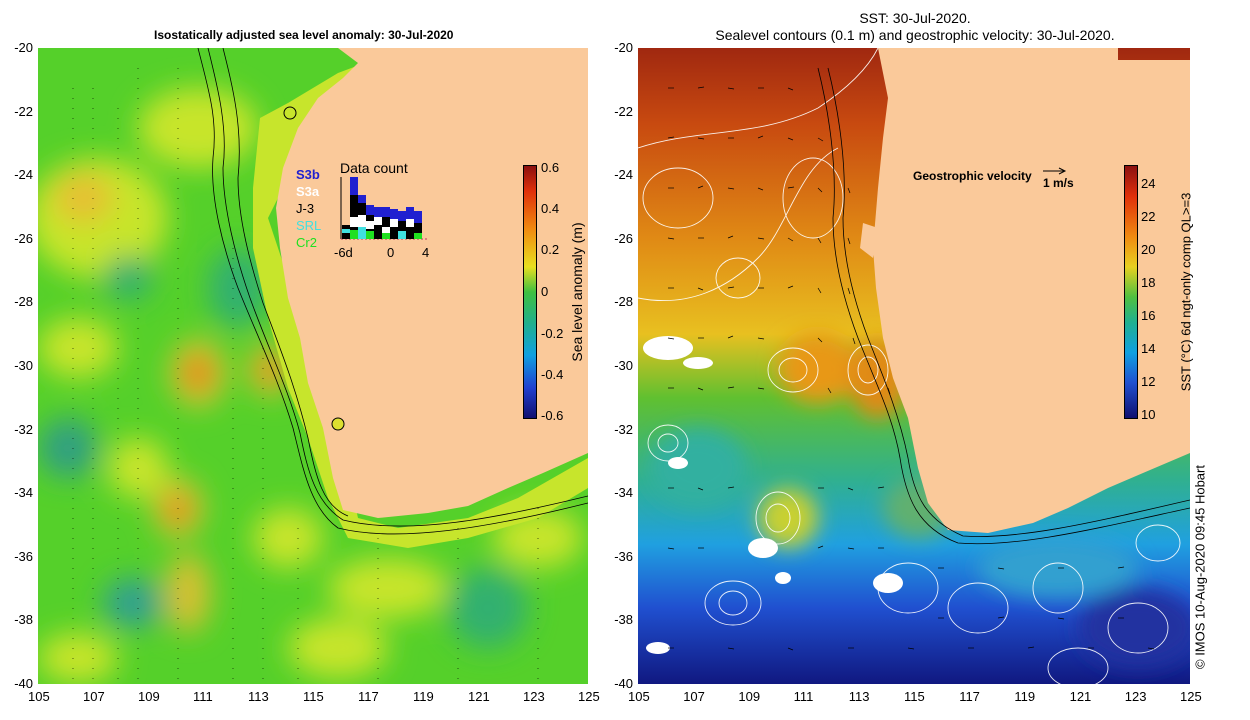  Describe the element at coordinates (972, 176) in the screenshot. I see `velocity-legend-label: Geostrophic velocity` at that location.